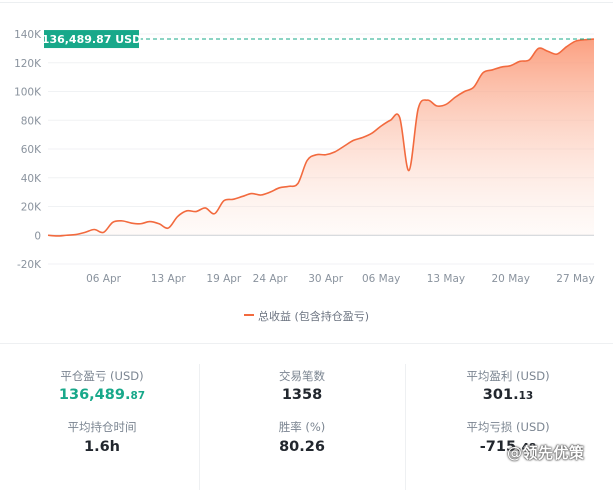 The image size is (613, 490). What do you see at coordinates (271, 279) in the screenshot?
I see `x-tick-label: 24 Apr` at bounding box center [271, 279].